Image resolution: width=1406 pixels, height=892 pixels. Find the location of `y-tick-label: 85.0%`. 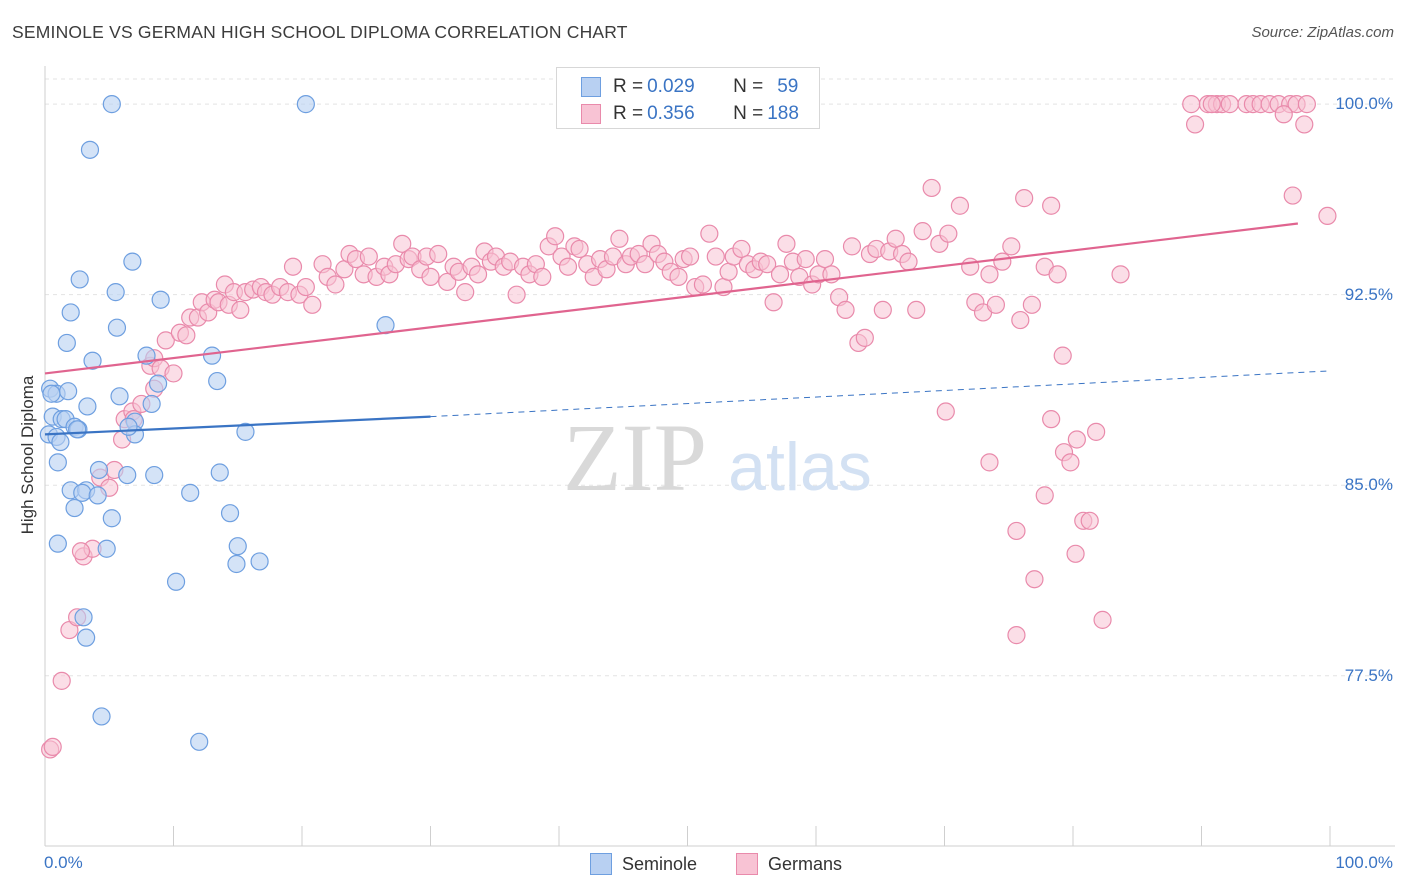

y-tick-label: 85.0% is located at coordinates (1368, 485).